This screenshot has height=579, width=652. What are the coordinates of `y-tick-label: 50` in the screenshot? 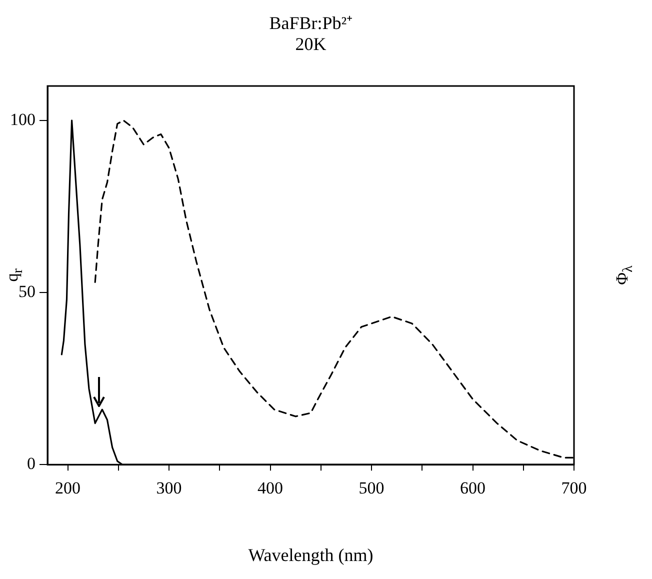 It's located at (27, 291).